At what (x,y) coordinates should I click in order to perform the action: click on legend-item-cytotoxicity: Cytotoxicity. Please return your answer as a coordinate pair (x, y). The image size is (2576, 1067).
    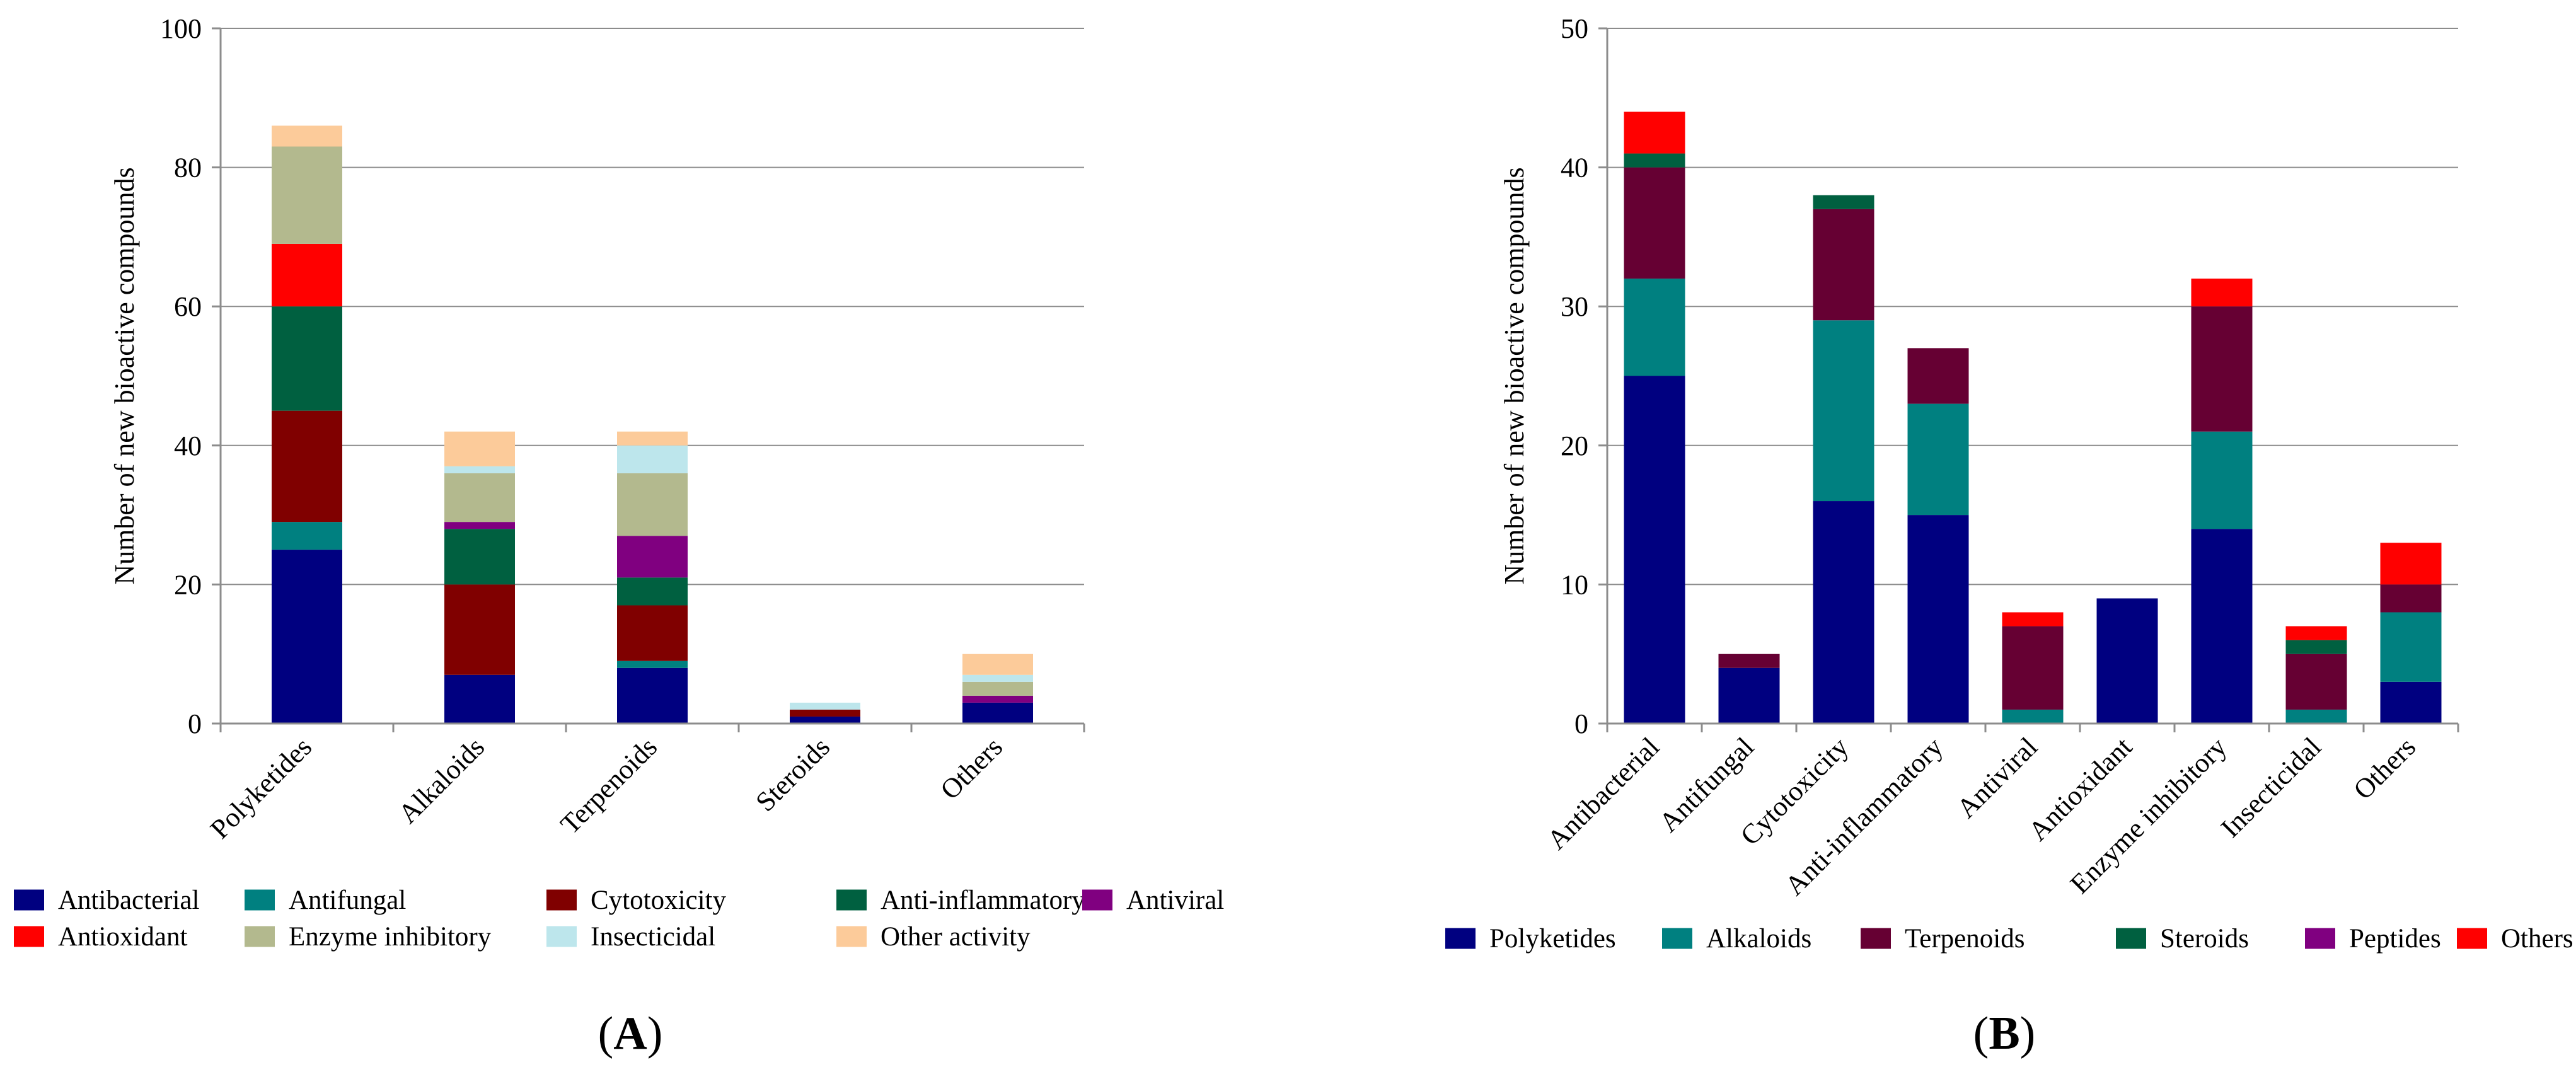
    Looking at the image, I should click on (636, 900).